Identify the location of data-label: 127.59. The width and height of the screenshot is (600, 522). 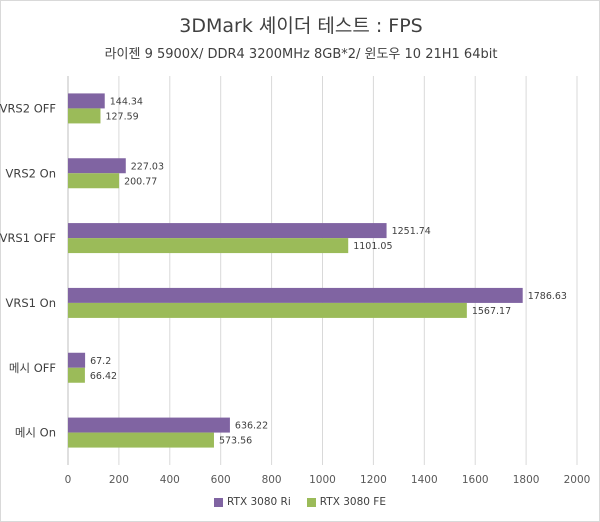
(121, 116).